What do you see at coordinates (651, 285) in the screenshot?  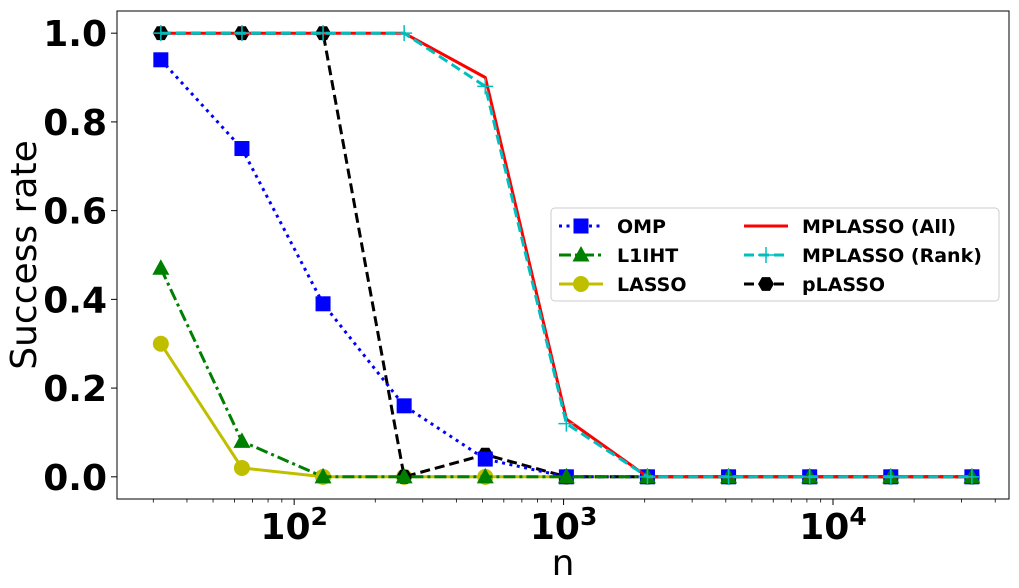 I see `legend-label: LASSO` at bounding box center [651, 285].